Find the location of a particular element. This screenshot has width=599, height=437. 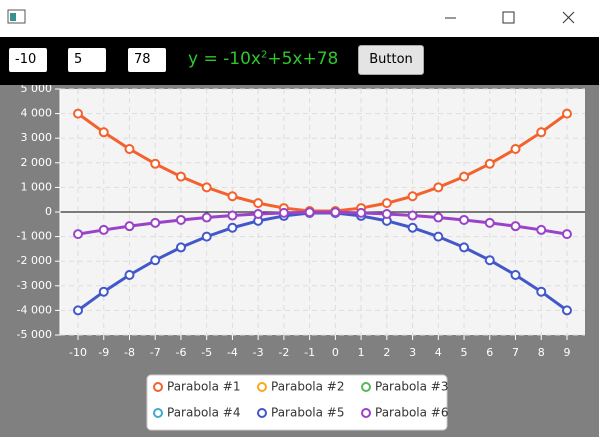

y-tick-label: -3 000 is located at coordinates (34, 285).